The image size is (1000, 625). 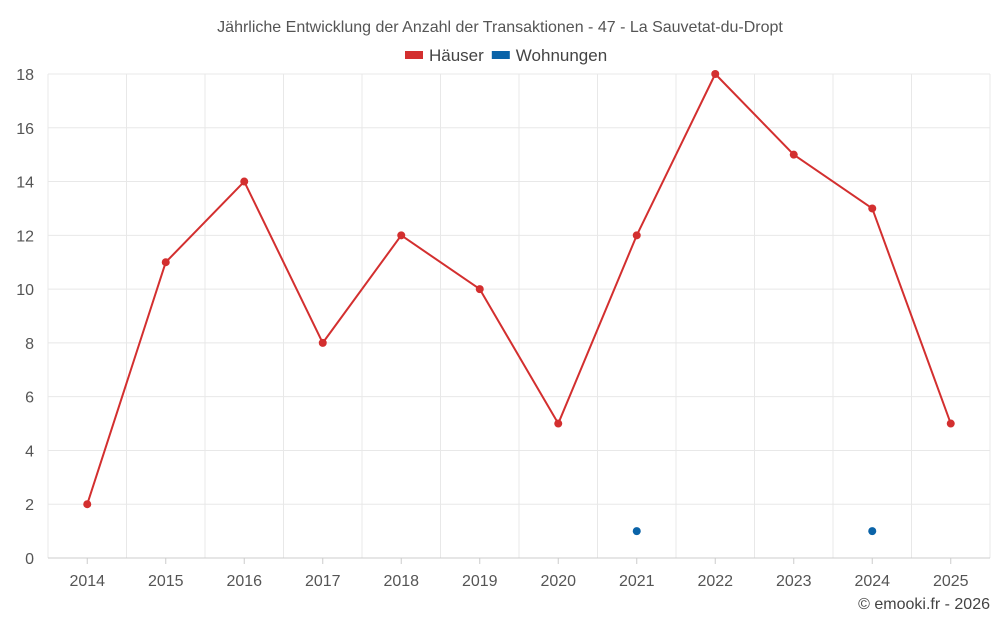 What do you see at coordinates (29, 344) in the screenshot?
I see `y-tick-label: 8` at bounding box center [29, 344].